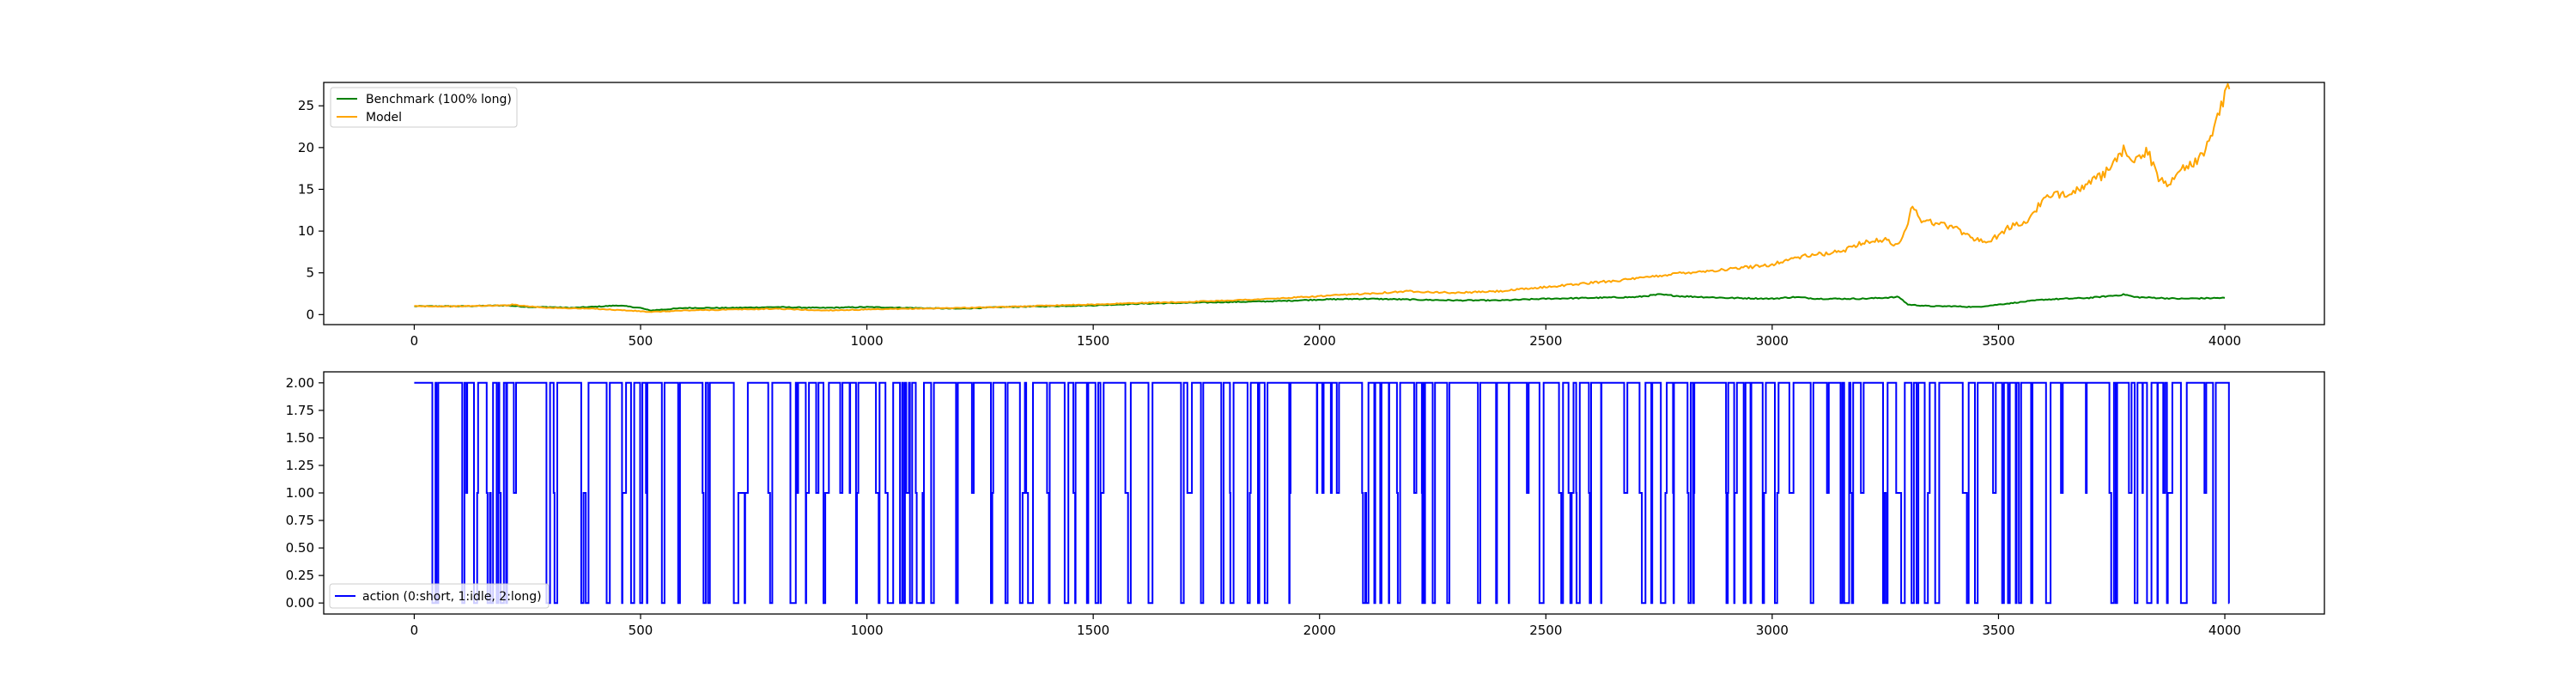  What do you see at coordinates (300, 383) in the screenshot?
I see `bottom-y-tick-label: 2.00` at bounding box center [300, 383].